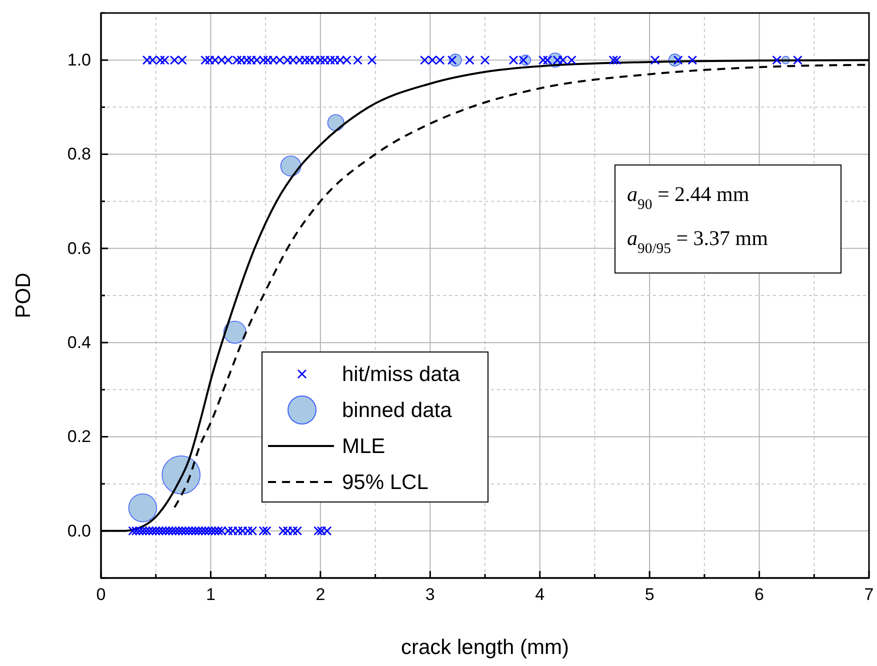 The image size is (877, 666). What do you see at coordinates (430, 594) in the screenshot?
I see `x-tick-label: 3` at bounding box center [430, 594].